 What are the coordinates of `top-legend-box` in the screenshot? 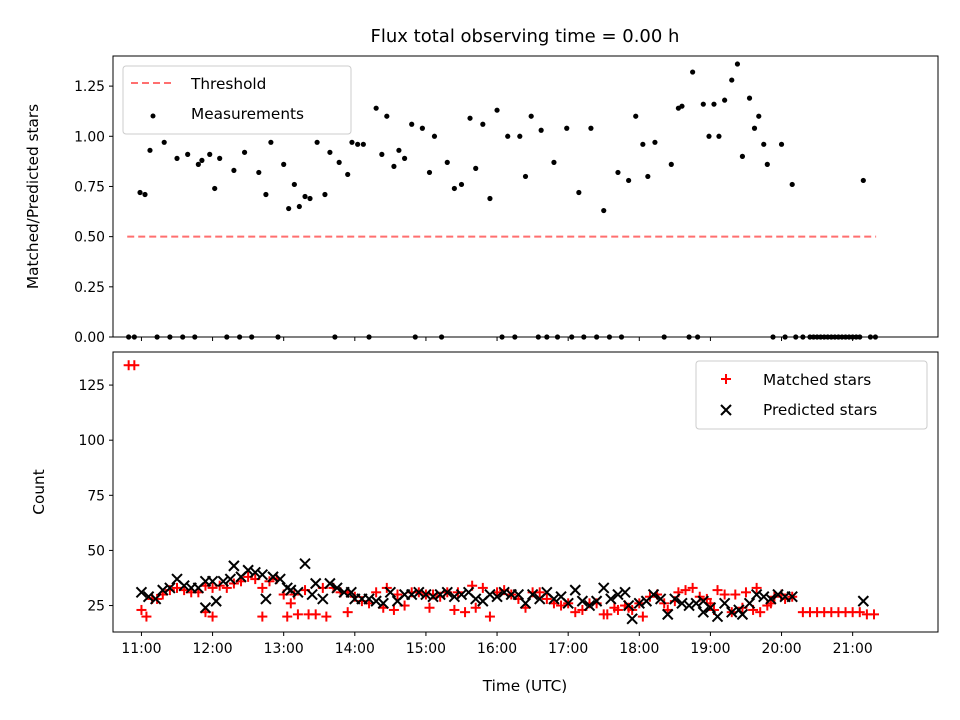 It's located at (237, 100).